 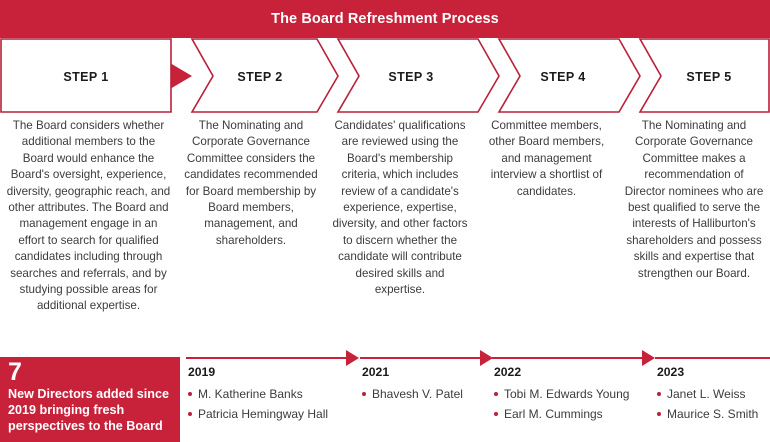 I want to click on list-item: Bhavesh V. Patel, so click(x=420, y=394).